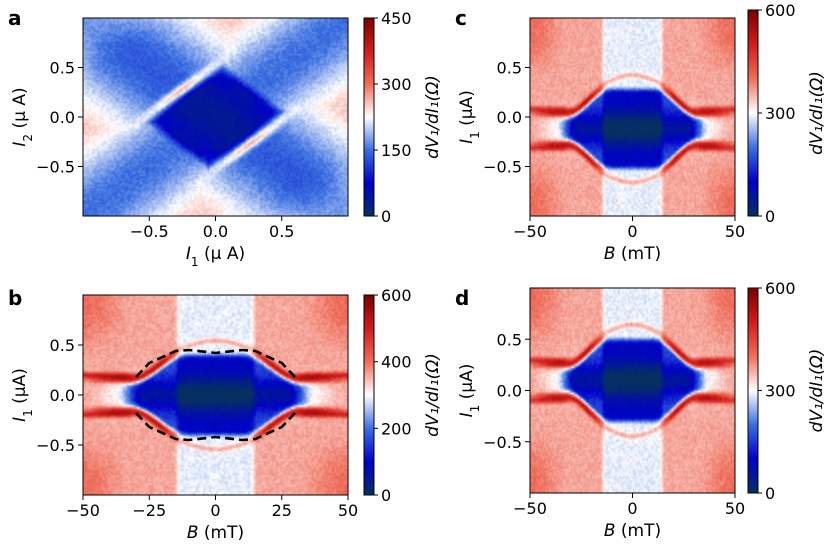  Describe the element at coordinates (15, 18) in the screenshot. I see `panel-label-a: a` at that location.